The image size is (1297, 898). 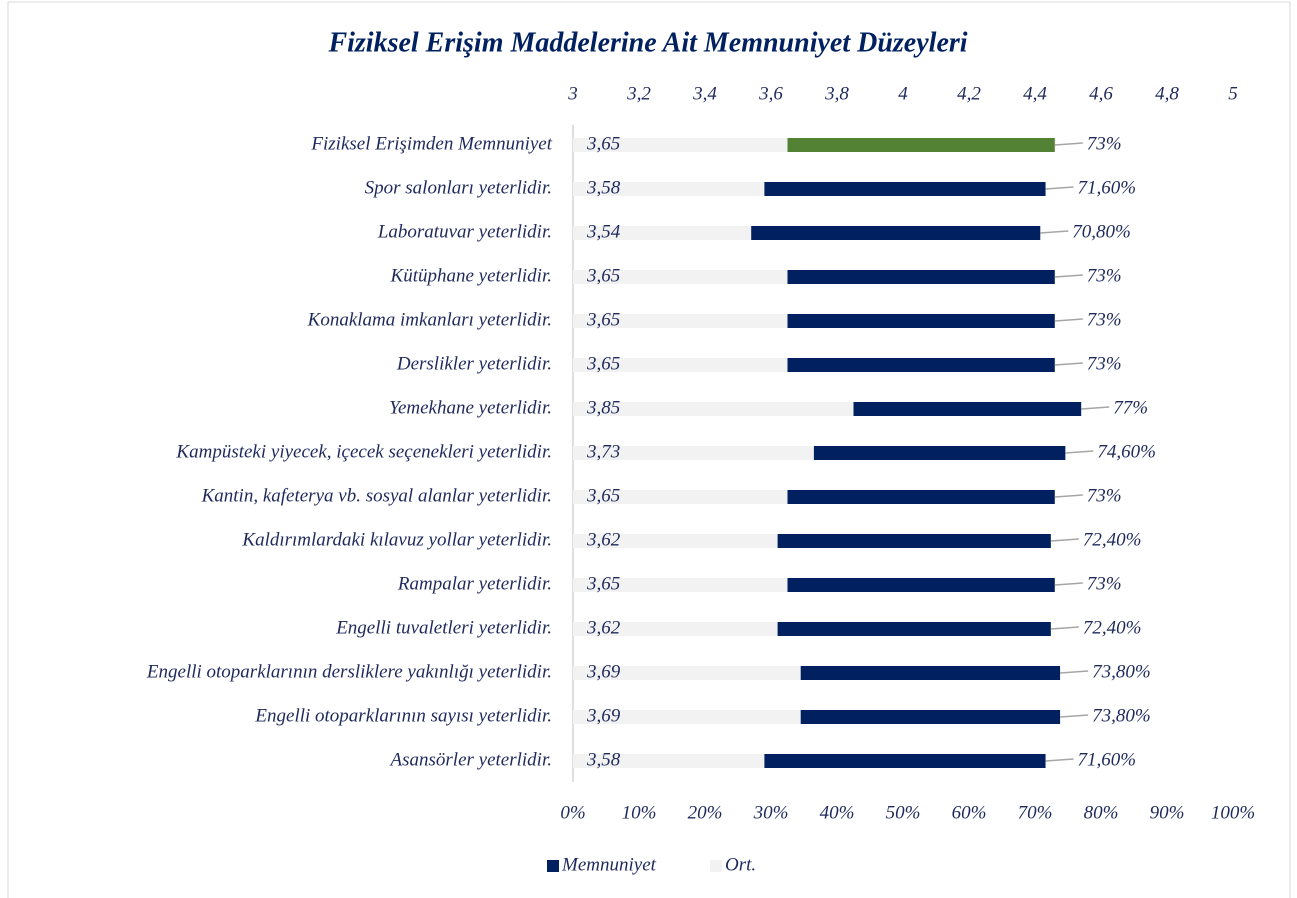 I want to click on category-label: Laboratuvar yeterlidir., so click(x=464, y=231).